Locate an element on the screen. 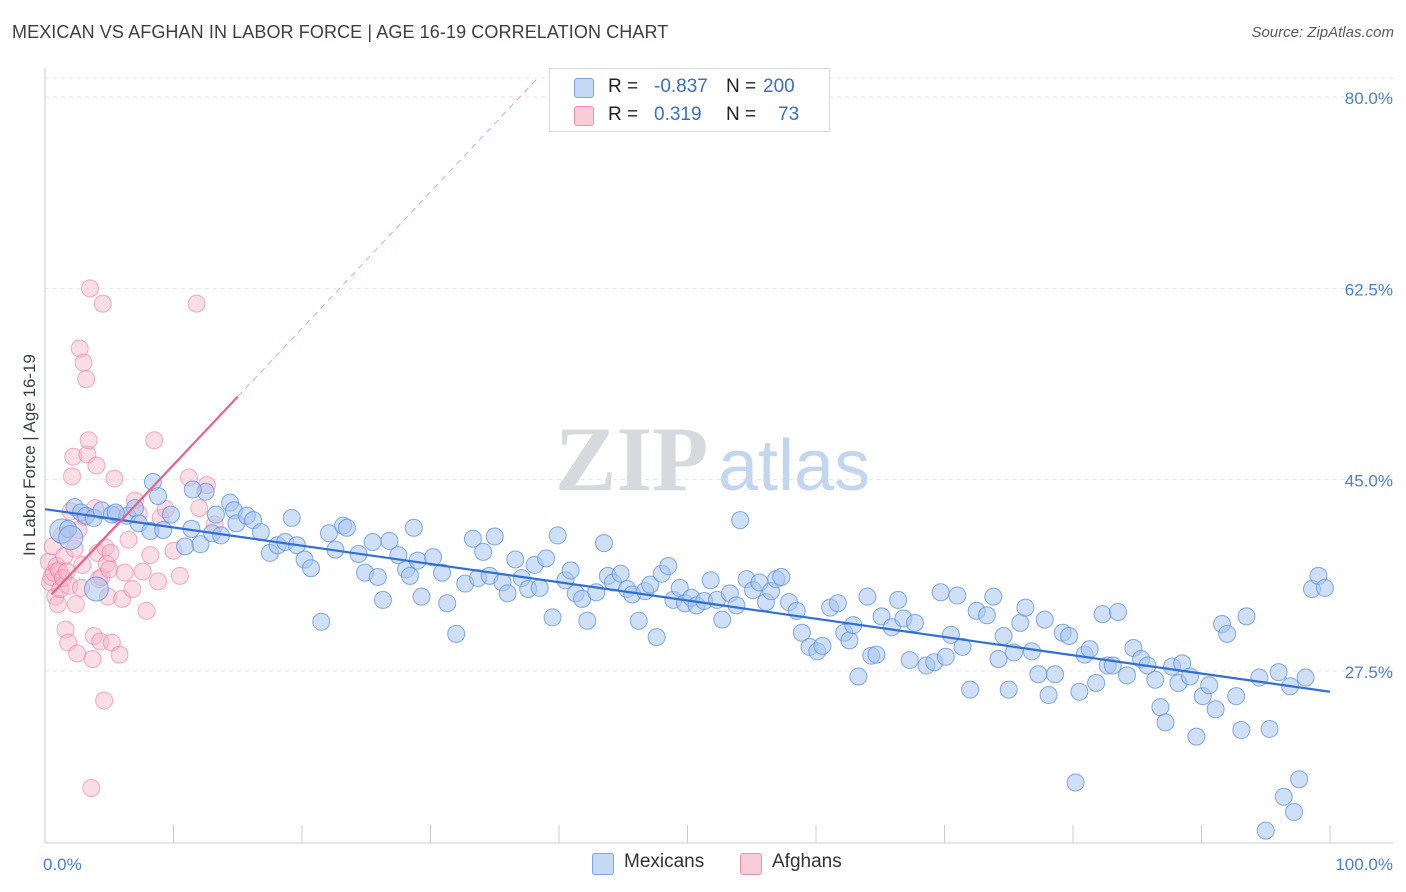 The width and height of the screenshot is (1406, 892). mexicans-legend-label: Mexicans is located at coordinates (664, 861).